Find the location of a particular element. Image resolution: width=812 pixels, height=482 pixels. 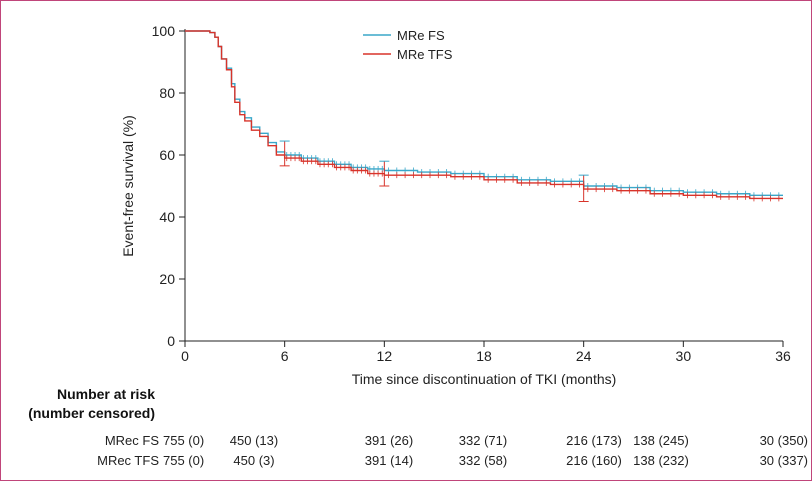

risk-cell: 138 (245) is located at coordinates (661, 440).